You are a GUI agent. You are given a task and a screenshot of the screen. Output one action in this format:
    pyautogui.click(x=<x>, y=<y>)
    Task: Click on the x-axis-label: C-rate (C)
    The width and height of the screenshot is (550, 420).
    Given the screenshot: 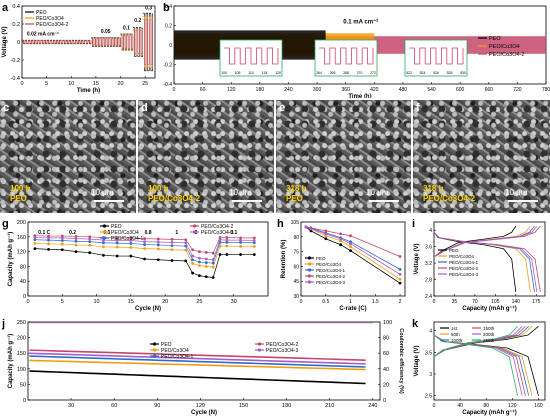 What is the action you would take?
    pyautogui.click(x=352, y=309)
    